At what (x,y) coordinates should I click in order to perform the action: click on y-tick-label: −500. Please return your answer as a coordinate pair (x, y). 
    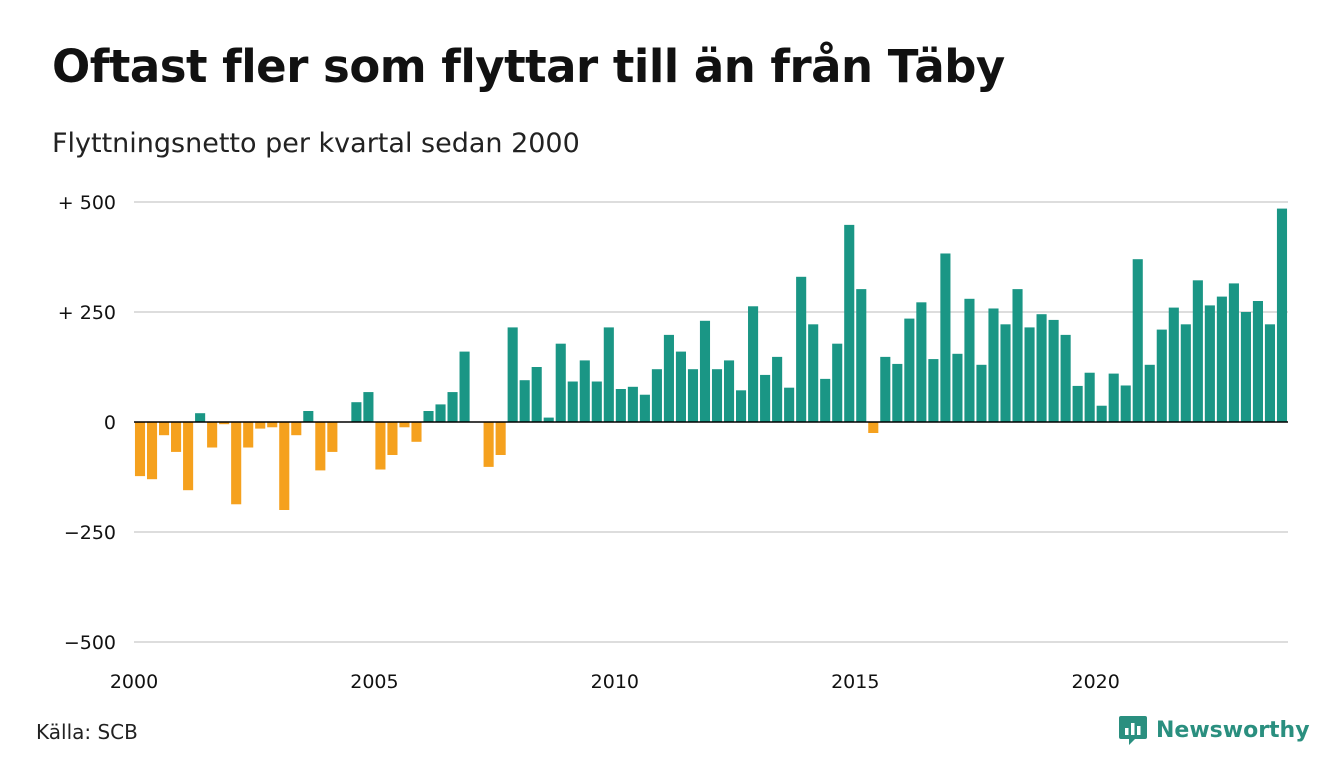
    Looking at the image, I should click on (90, 643).